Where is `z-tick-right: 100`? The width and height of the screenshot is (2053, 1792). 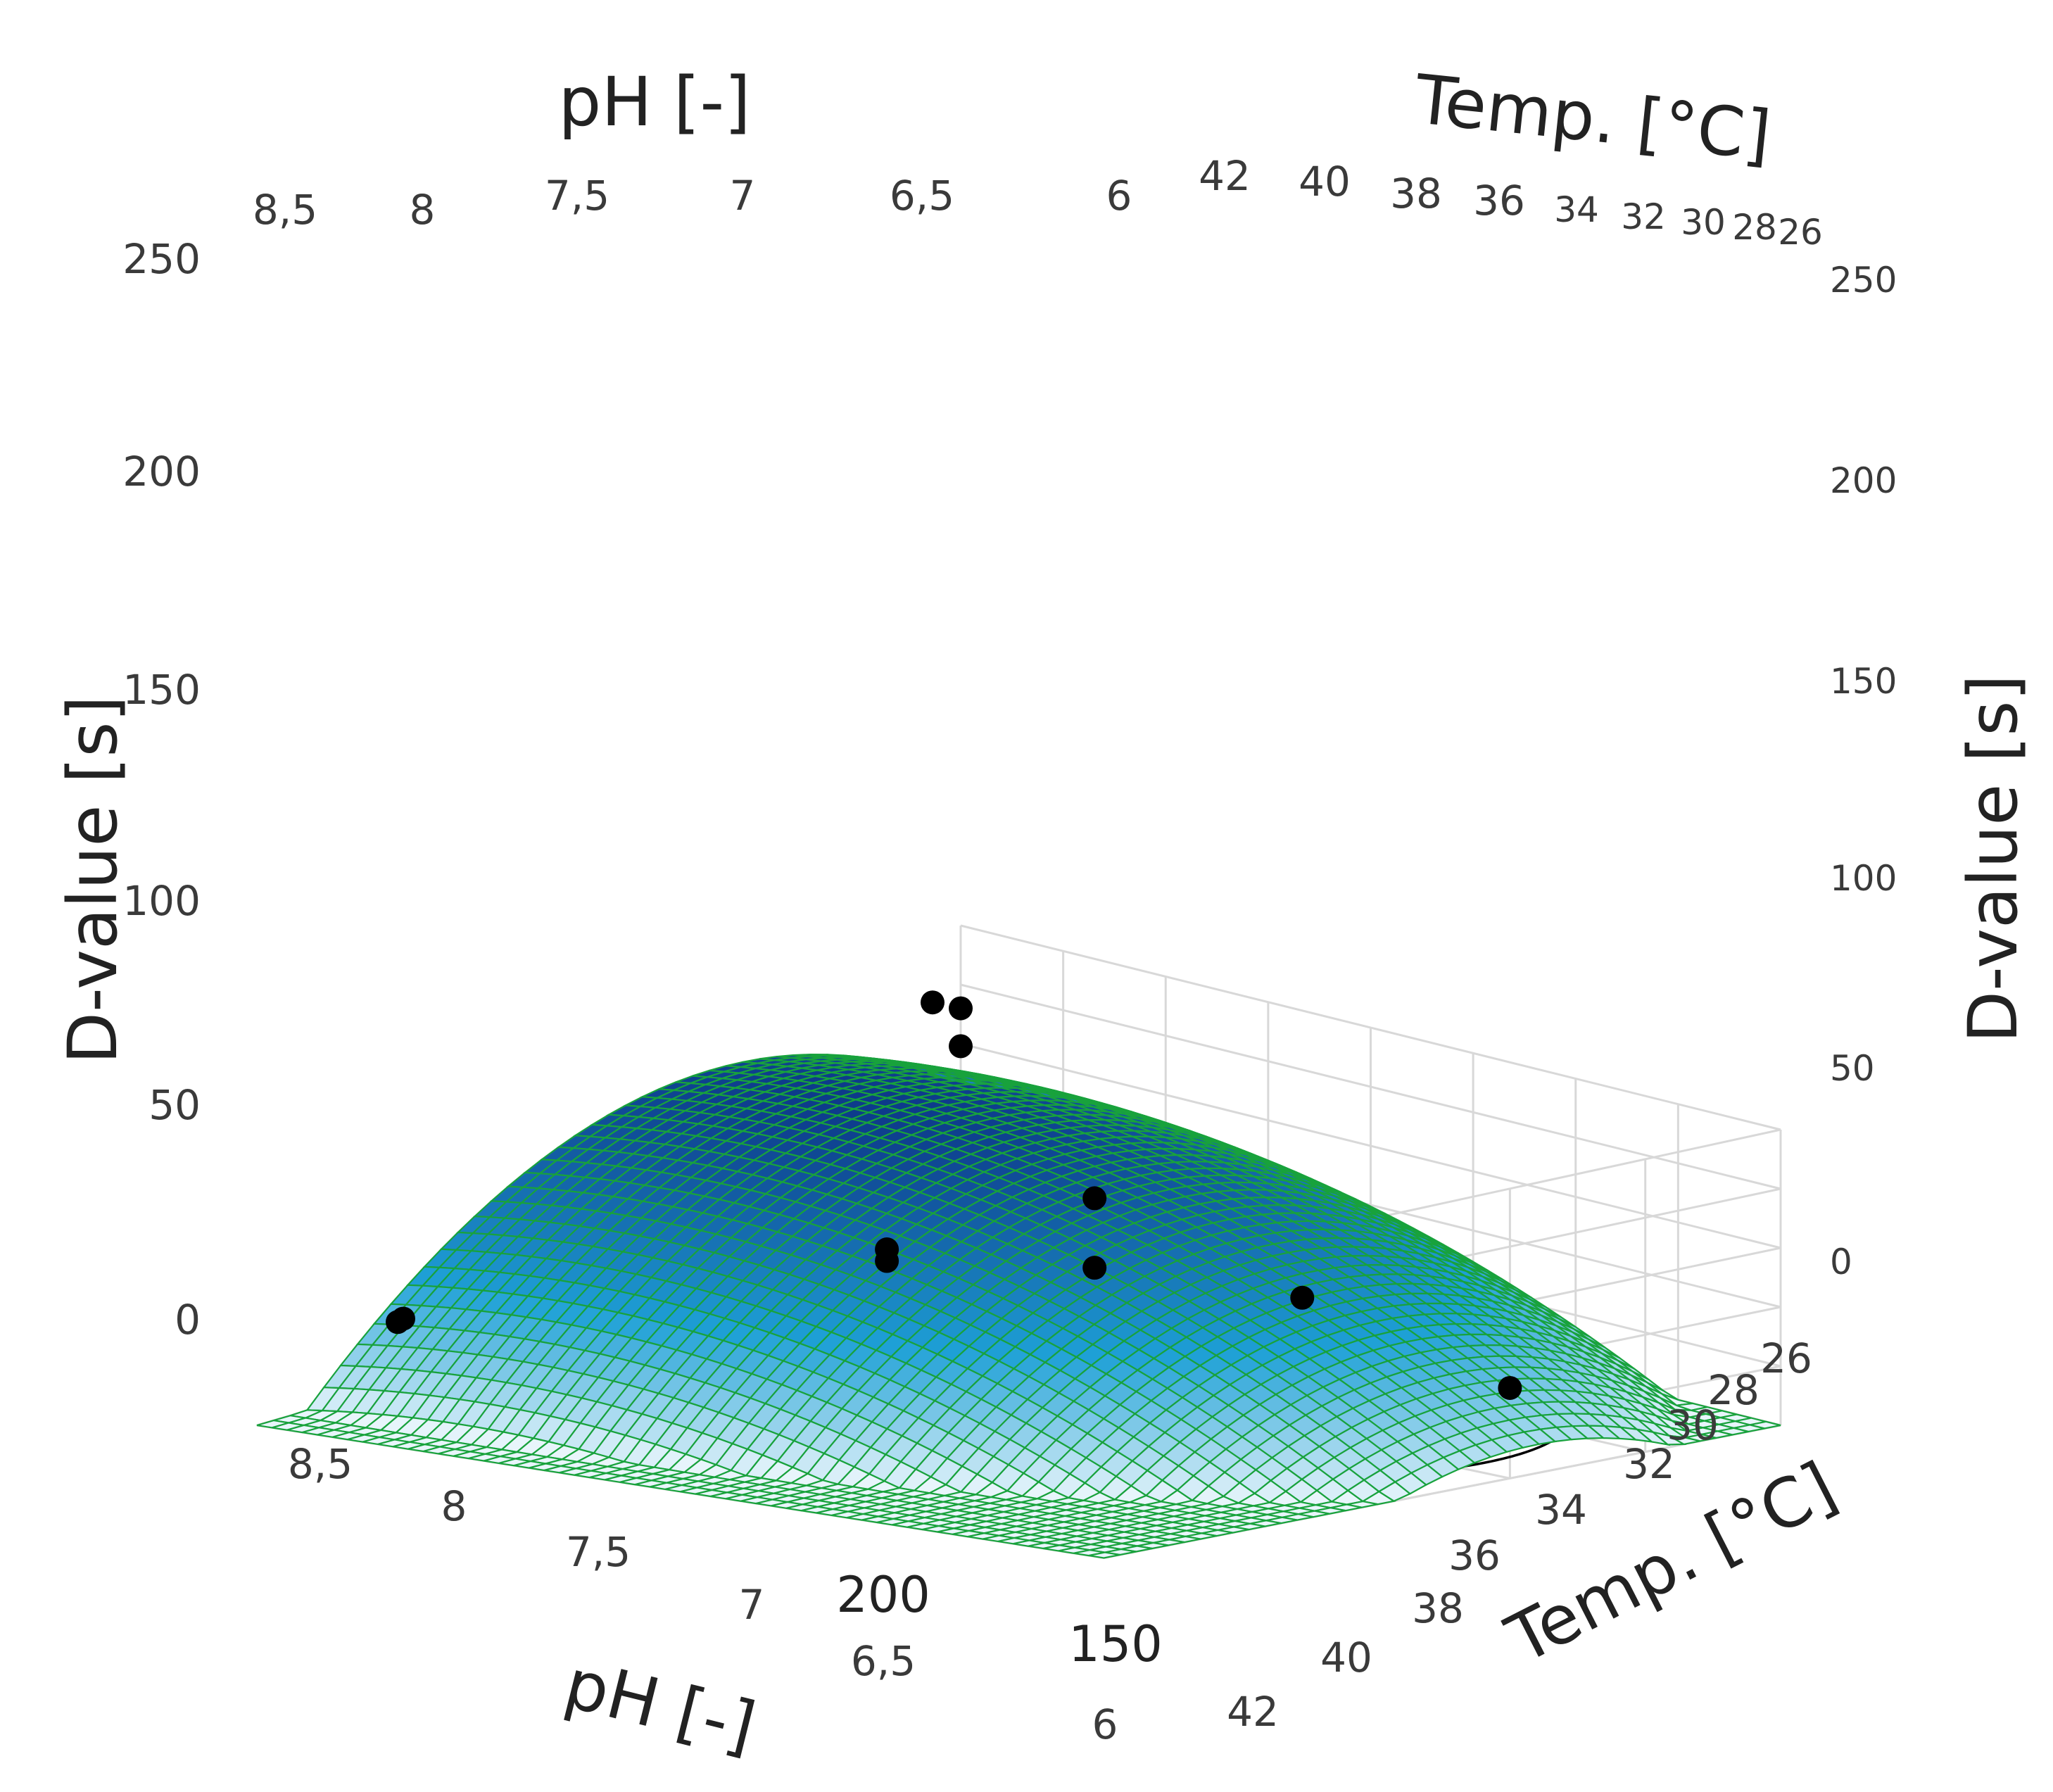
z-tick-right: 100 is located at coordinates (1864, 878).